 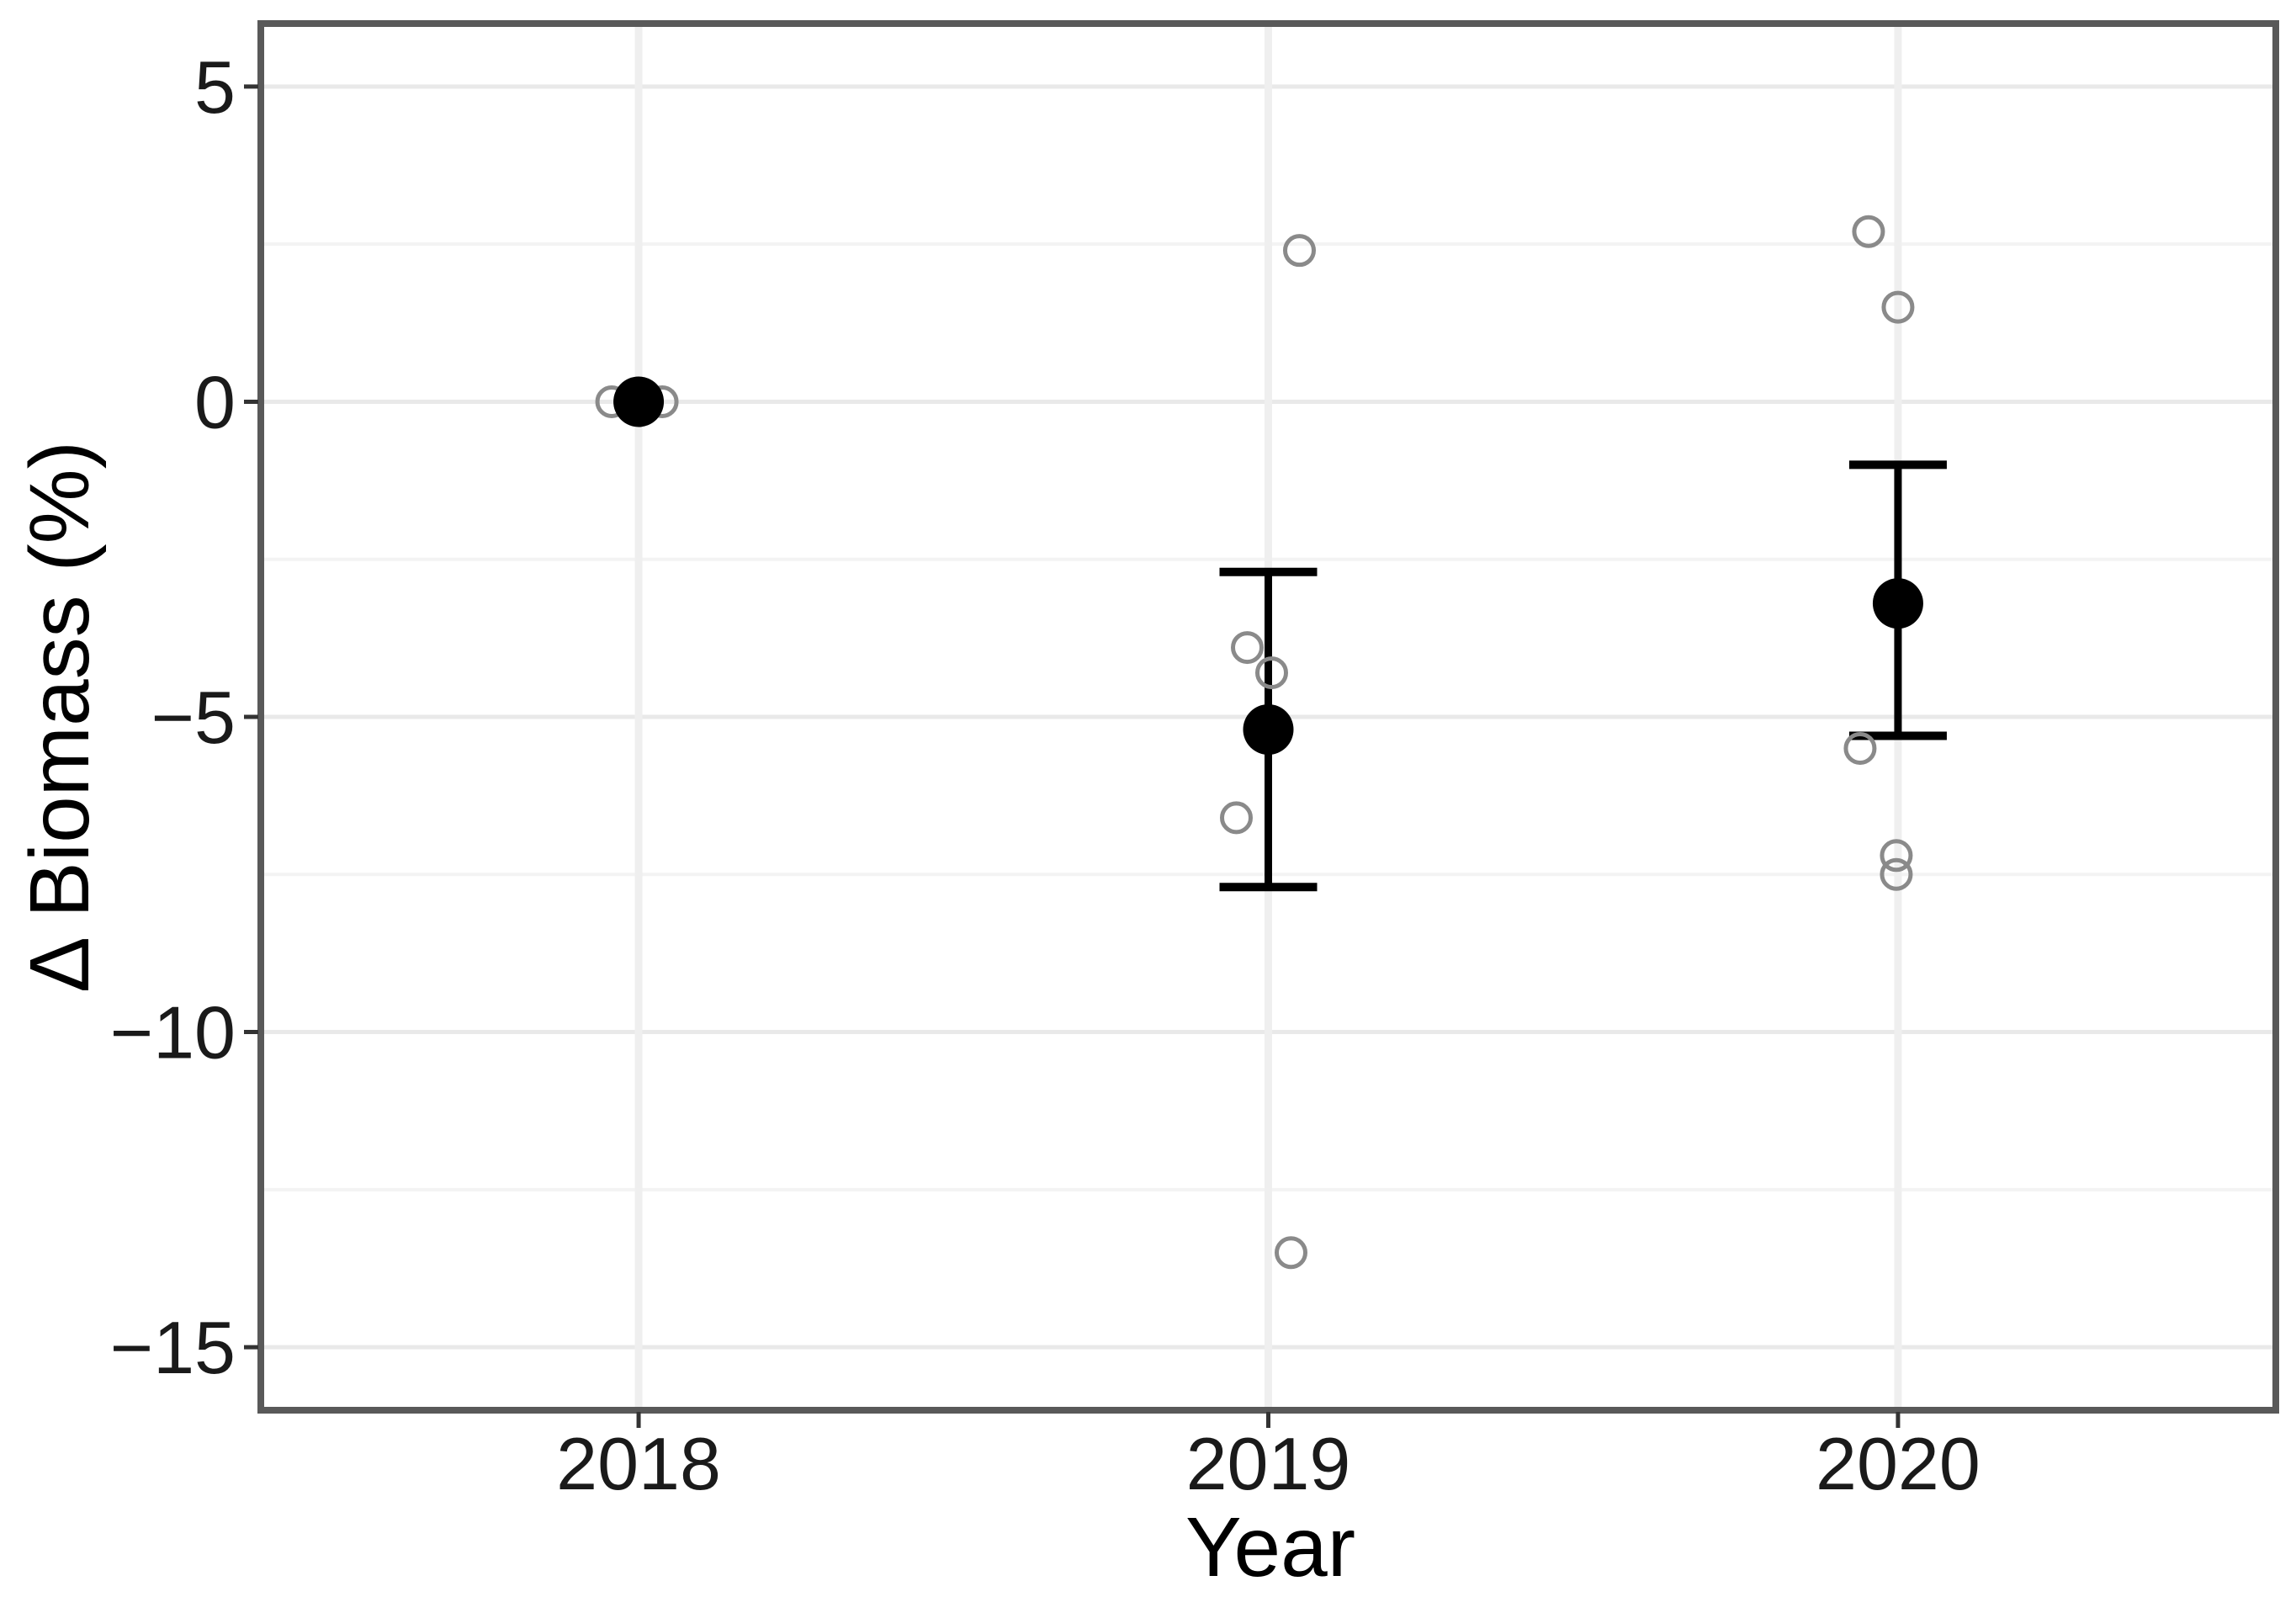 I want to click on y-tick-label: −10, so click(x=173, y=1032).